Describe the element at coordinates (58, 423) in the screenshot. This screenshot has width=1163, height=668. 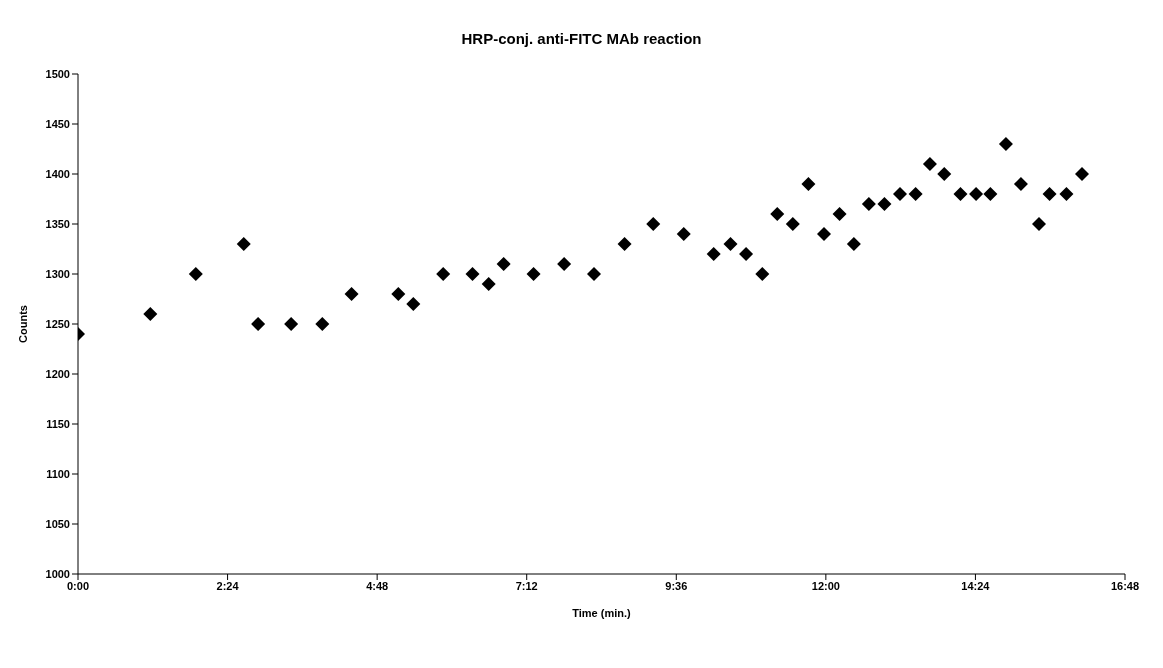
I see `y-tick-label: 1150` at that location.